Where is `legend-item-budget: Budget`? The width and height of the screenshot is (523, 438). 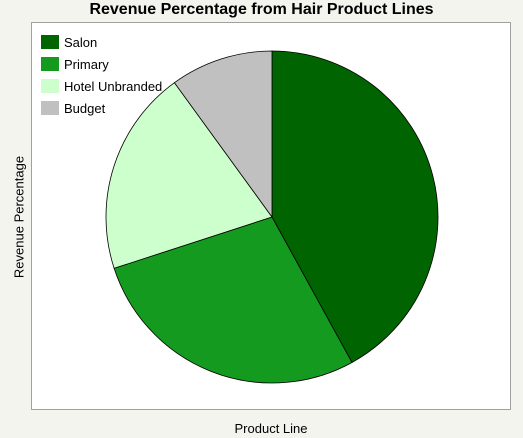 legend-item-budget: Budget is located at coordinates (101, 108).